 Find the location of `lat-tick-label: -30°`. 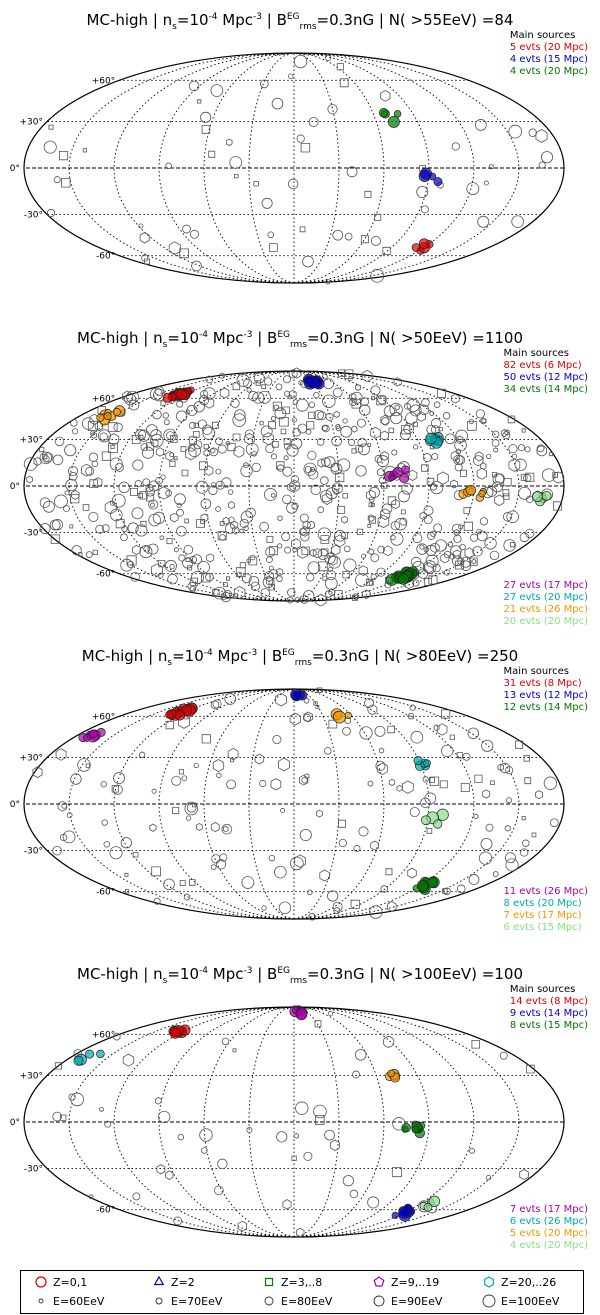

lat-tick-label: -30° is located at coordinates (33, 215).